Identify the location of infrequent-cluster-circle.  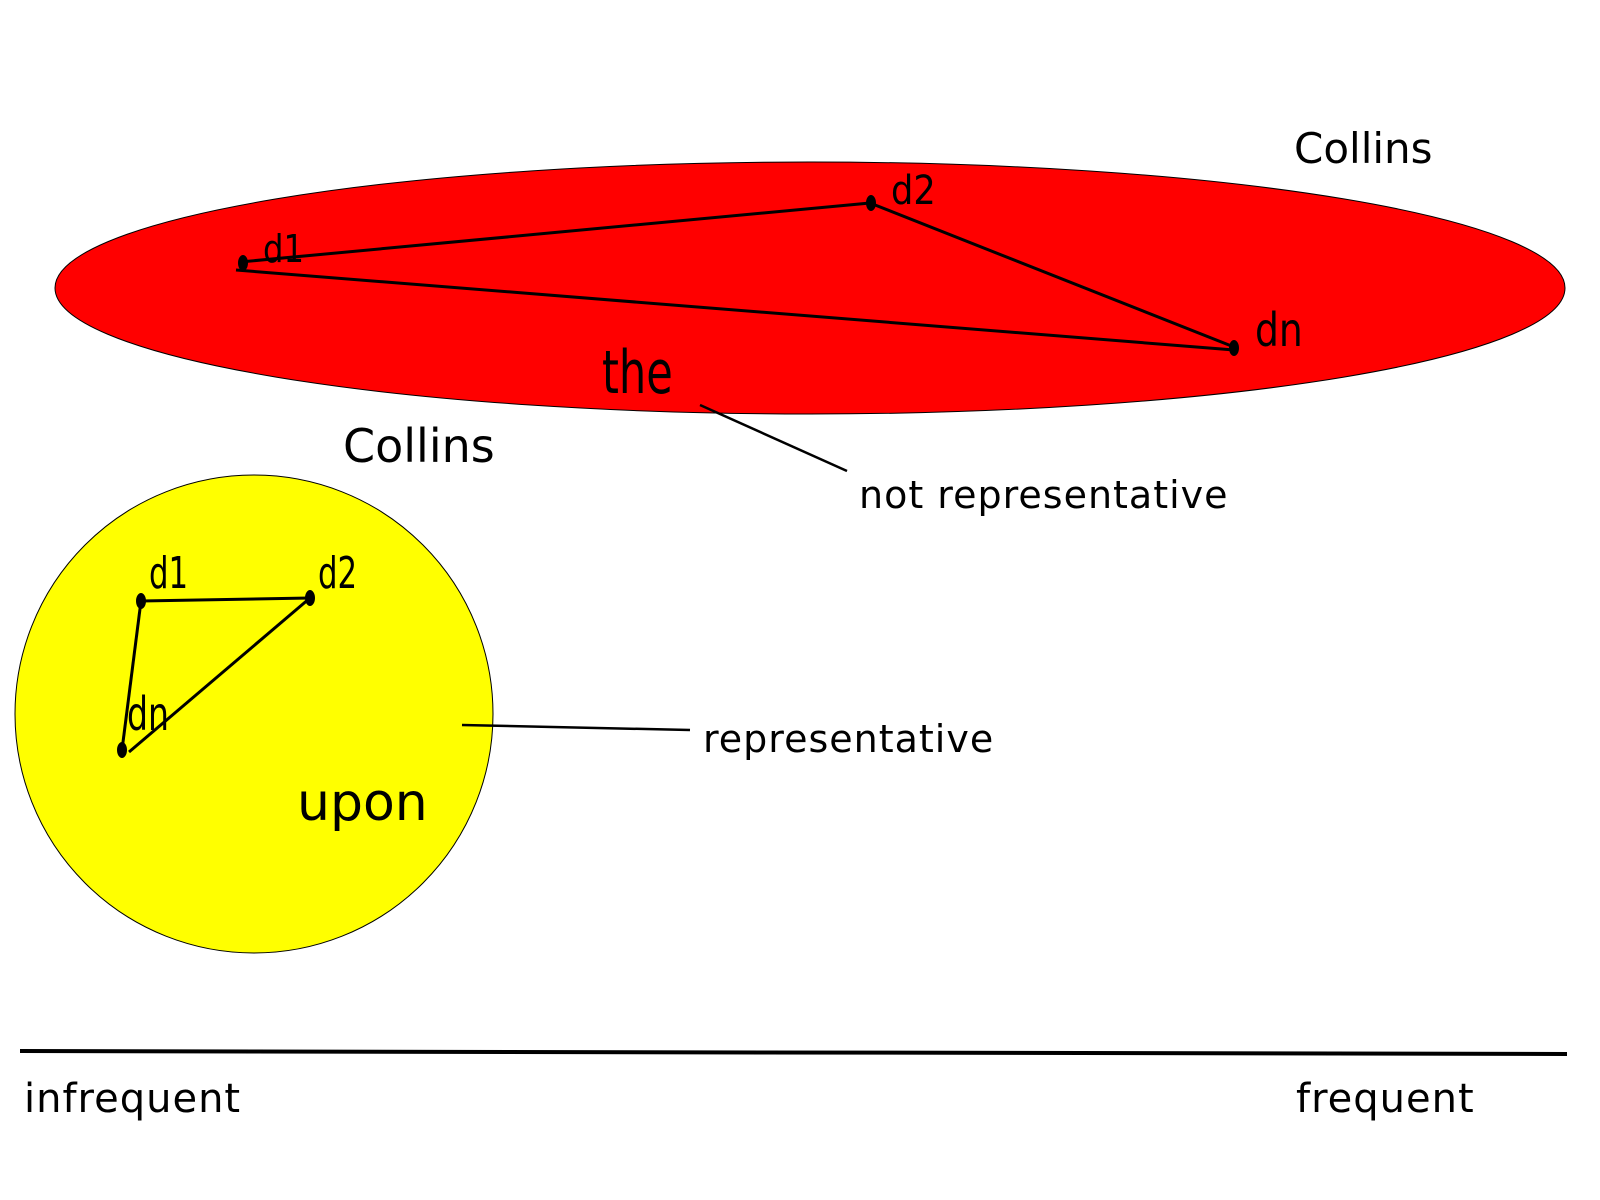
(254, 714).